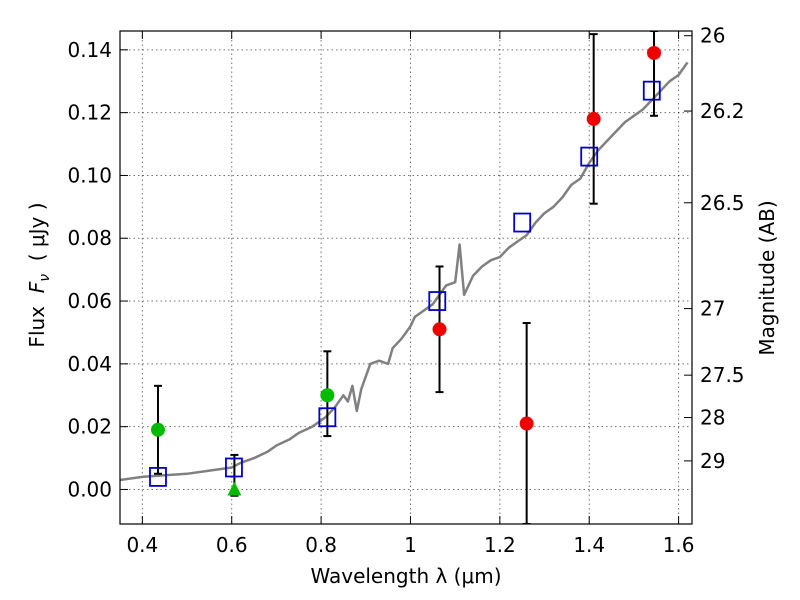 The image size is (800, 600). Describe the element at coordinates (500, 545) in the screenshot. I see `x-tick-label: 1.2` at that location.